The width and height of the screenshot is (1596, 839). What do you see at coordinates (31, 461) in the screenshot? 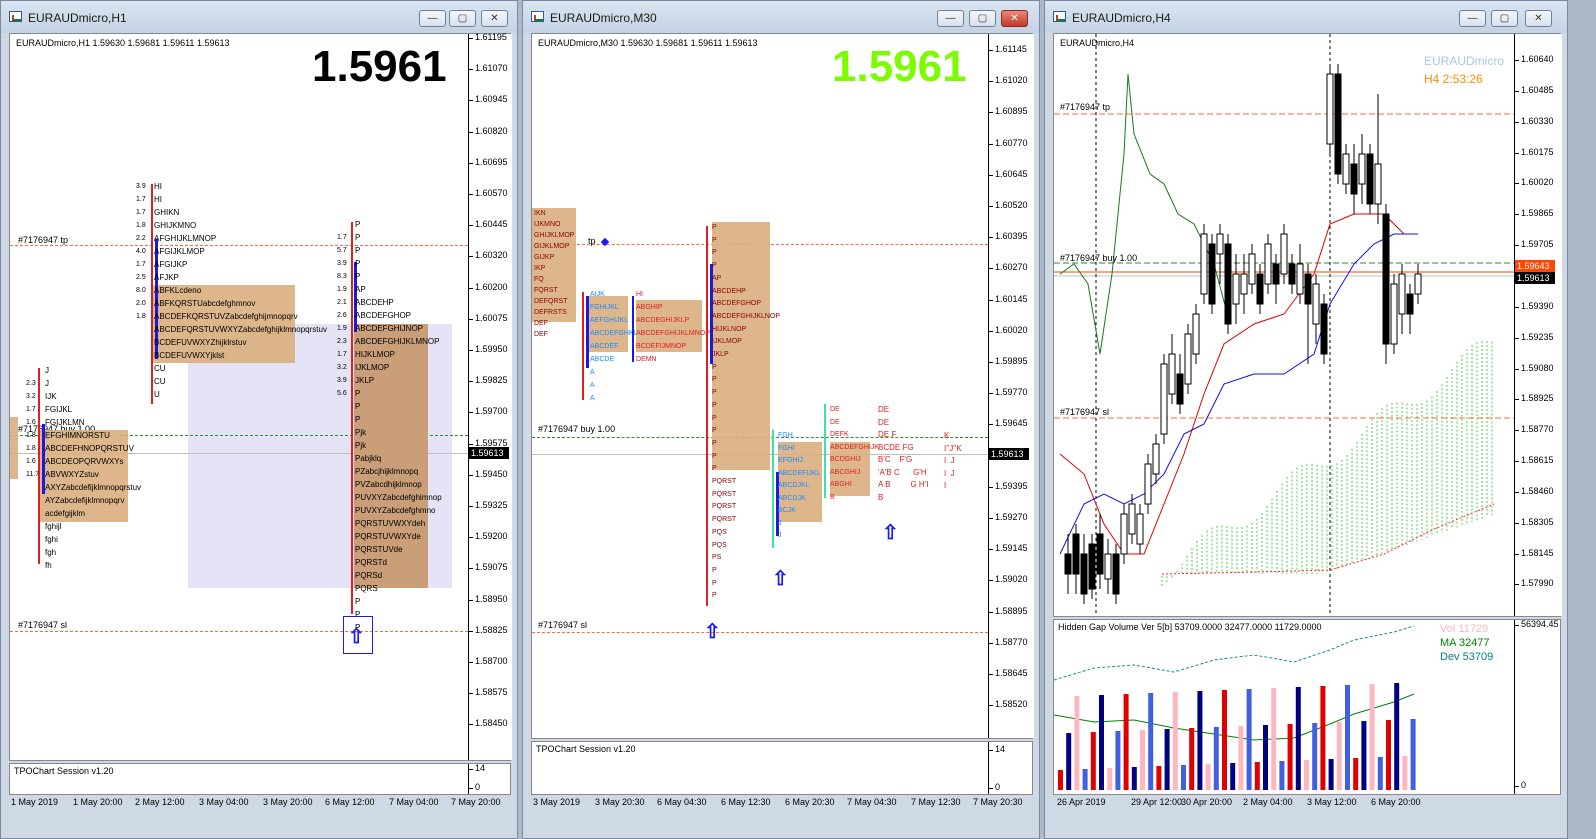
I see `tpo-row: 1.6` at bounding box center [31, 461].